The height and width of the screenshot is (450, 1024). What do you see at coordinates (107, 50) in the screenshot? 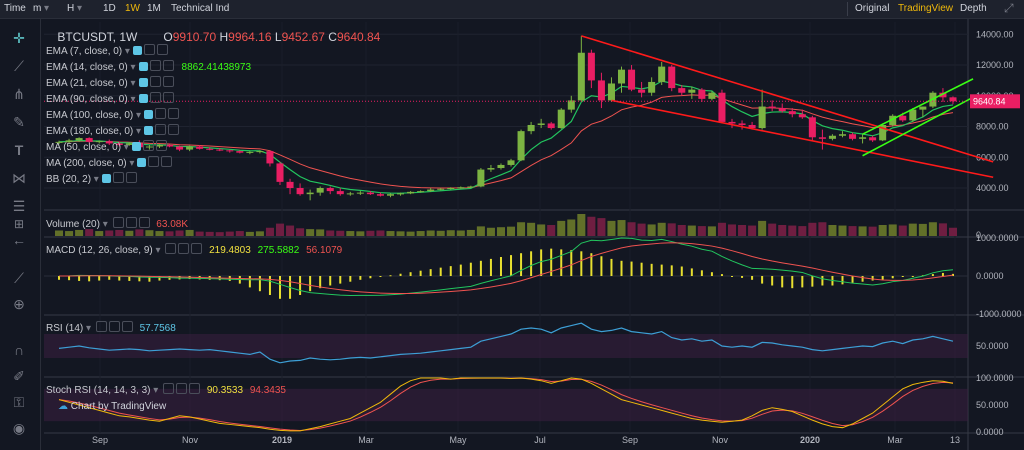
I see `indicator-legend-item: EMA (7, close, 0) ▾` at bounding box center [107, 50].